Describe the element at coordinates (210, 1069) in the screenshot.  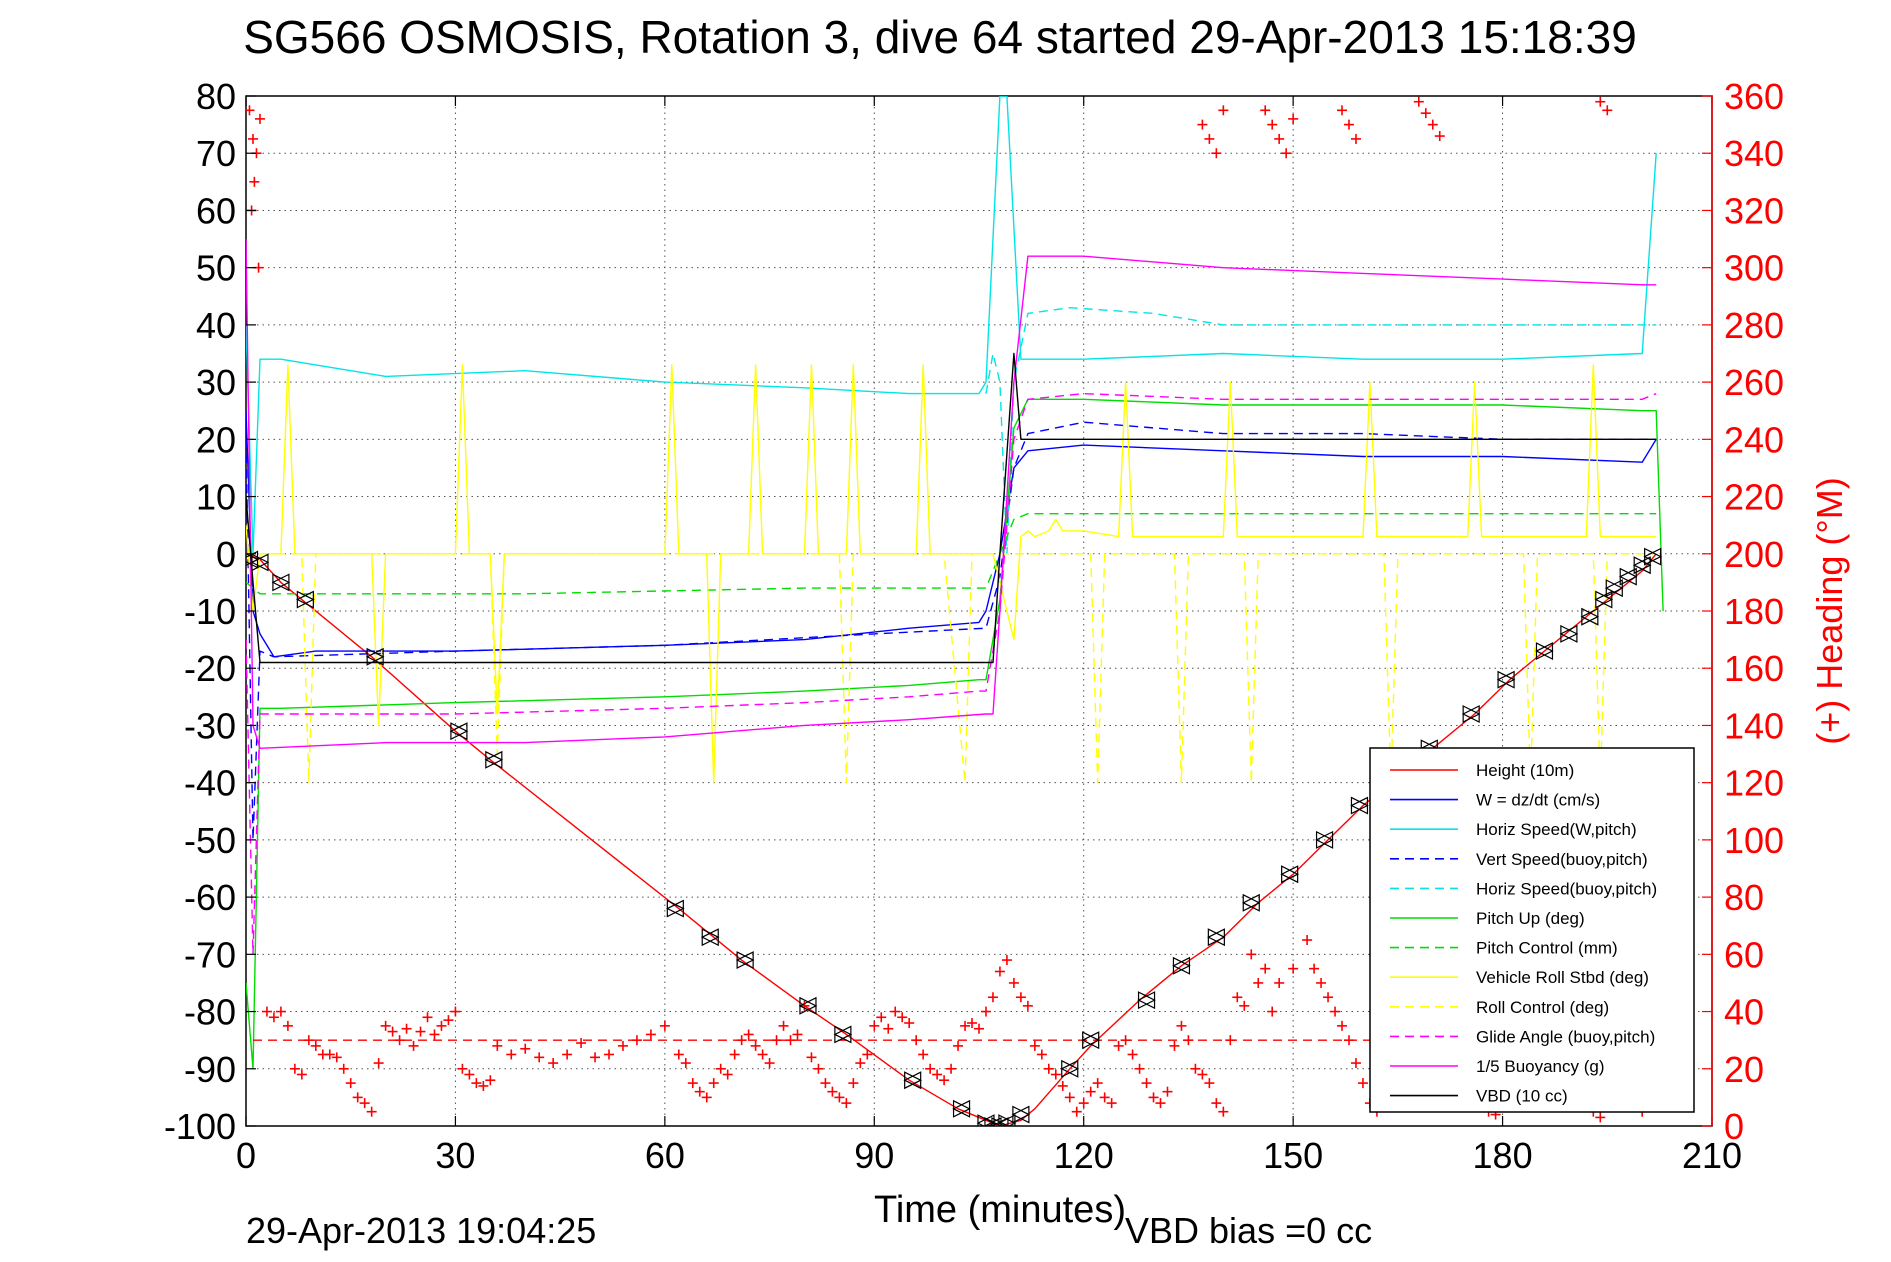
I see `y-left-tick-label: -90` at that location.